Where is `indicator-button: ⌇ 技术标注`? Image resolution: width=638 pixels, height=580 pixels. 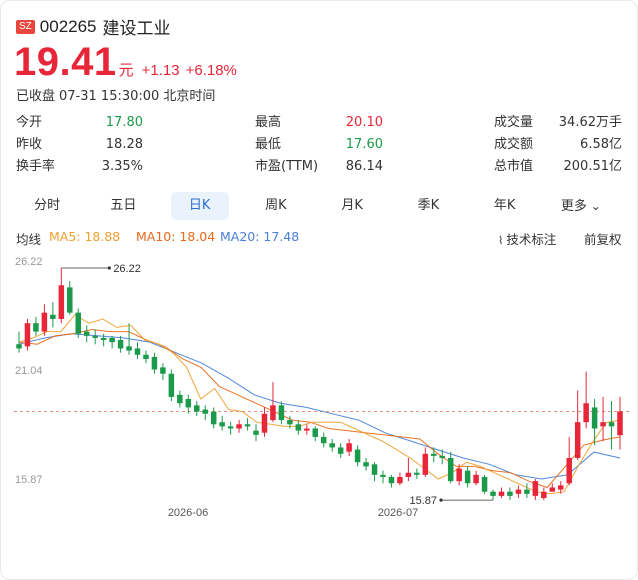 indicator-button: ⌇ 技术标注 is located at coordinates (527, 238).